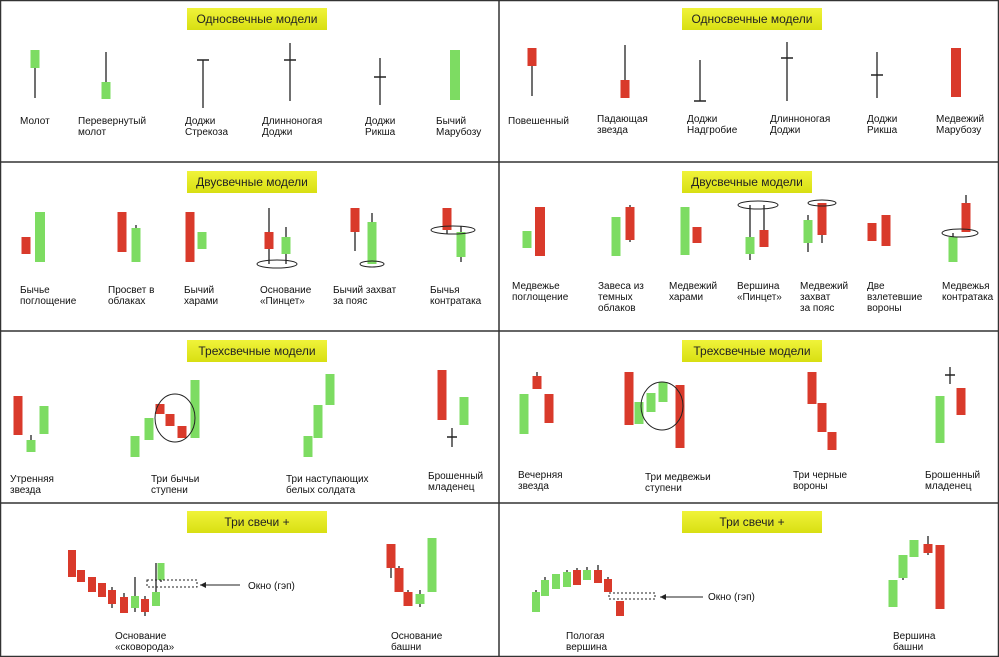  What do you see at coordinates (327, 485) in the screenshot?
I see `pattern-label: Три наступающих белых солдата` at bounding box center [327, 485].